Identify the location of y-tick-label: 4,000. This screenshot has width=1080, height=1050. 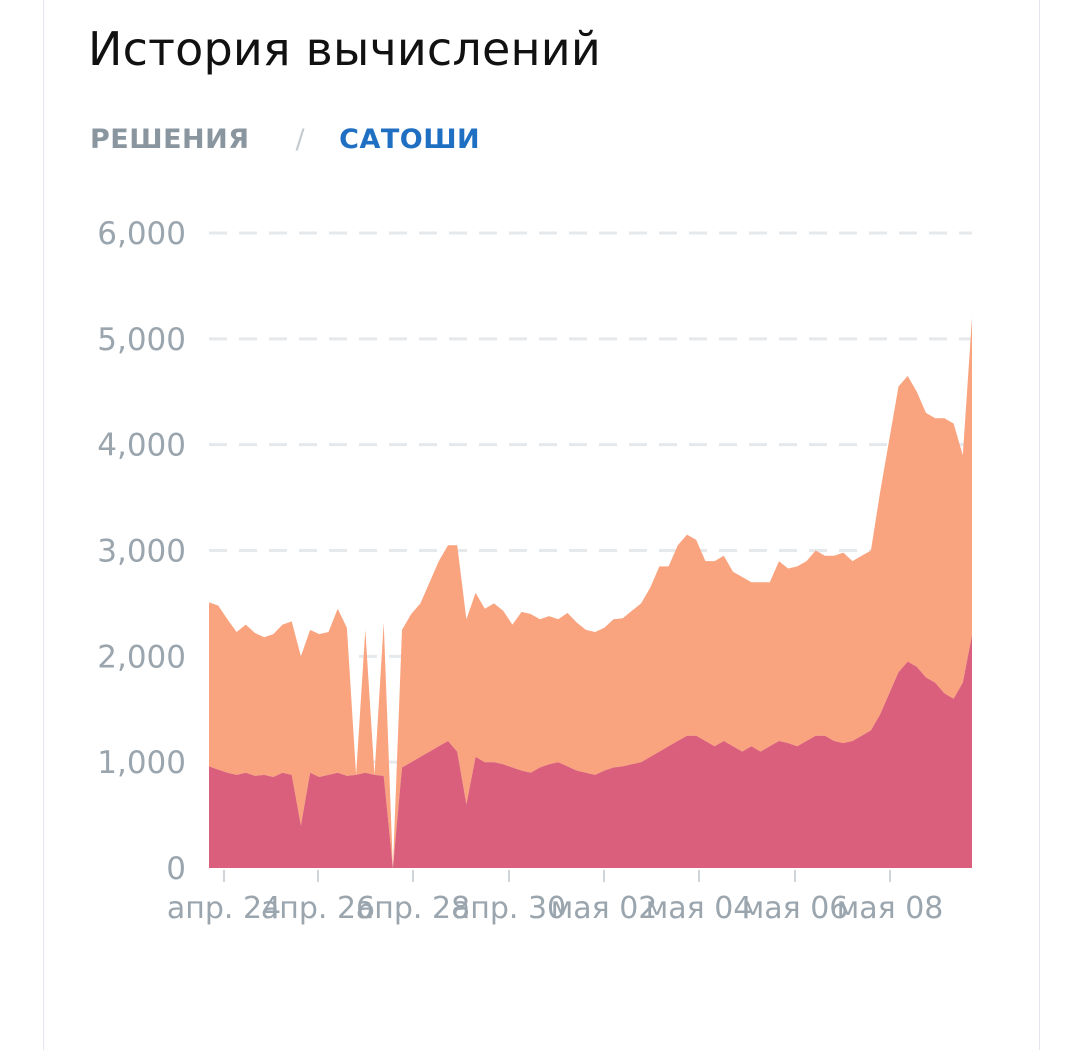
(141, 446).